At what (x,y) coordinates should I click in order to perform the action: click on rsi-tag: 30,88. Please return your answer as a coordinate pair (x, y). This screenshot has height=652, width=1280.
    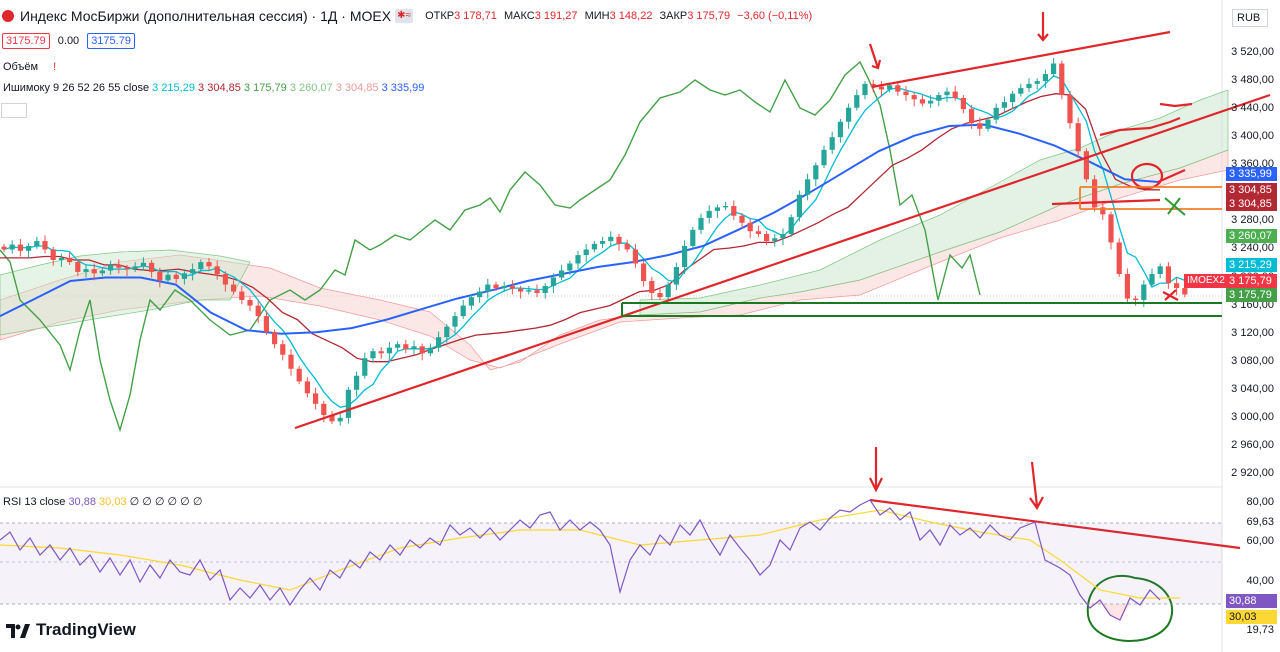
    Looking at the image, I should click on (1251, 601).